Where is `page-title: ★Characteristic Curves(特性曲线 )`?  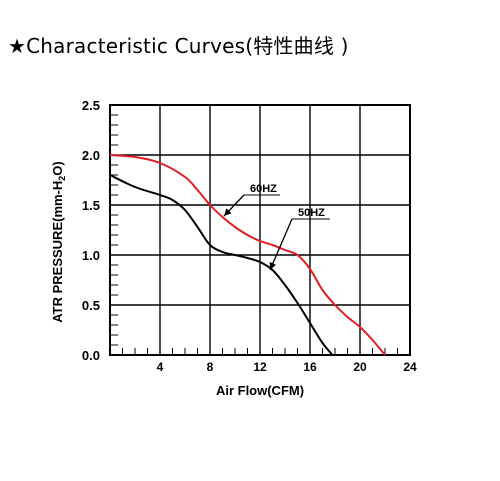 page-title: ★Characteristic Curves(特性曲线 ) is located at coordinates (253, 44).